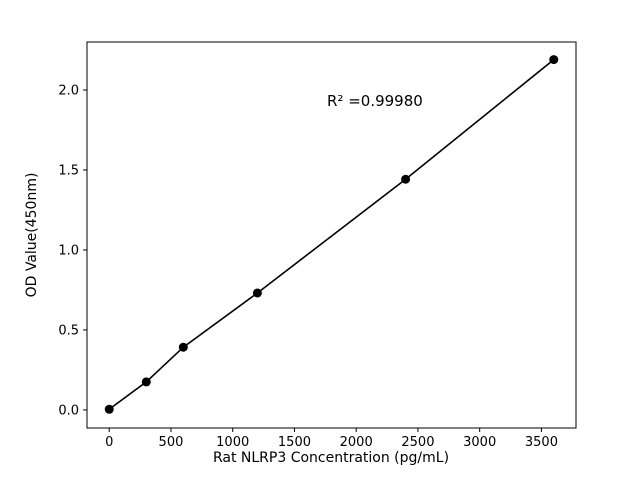 Image resolution: width=640 pixels, height=480 pixels. I want to click on y-tick-label: 0.5, so click(68, 330).